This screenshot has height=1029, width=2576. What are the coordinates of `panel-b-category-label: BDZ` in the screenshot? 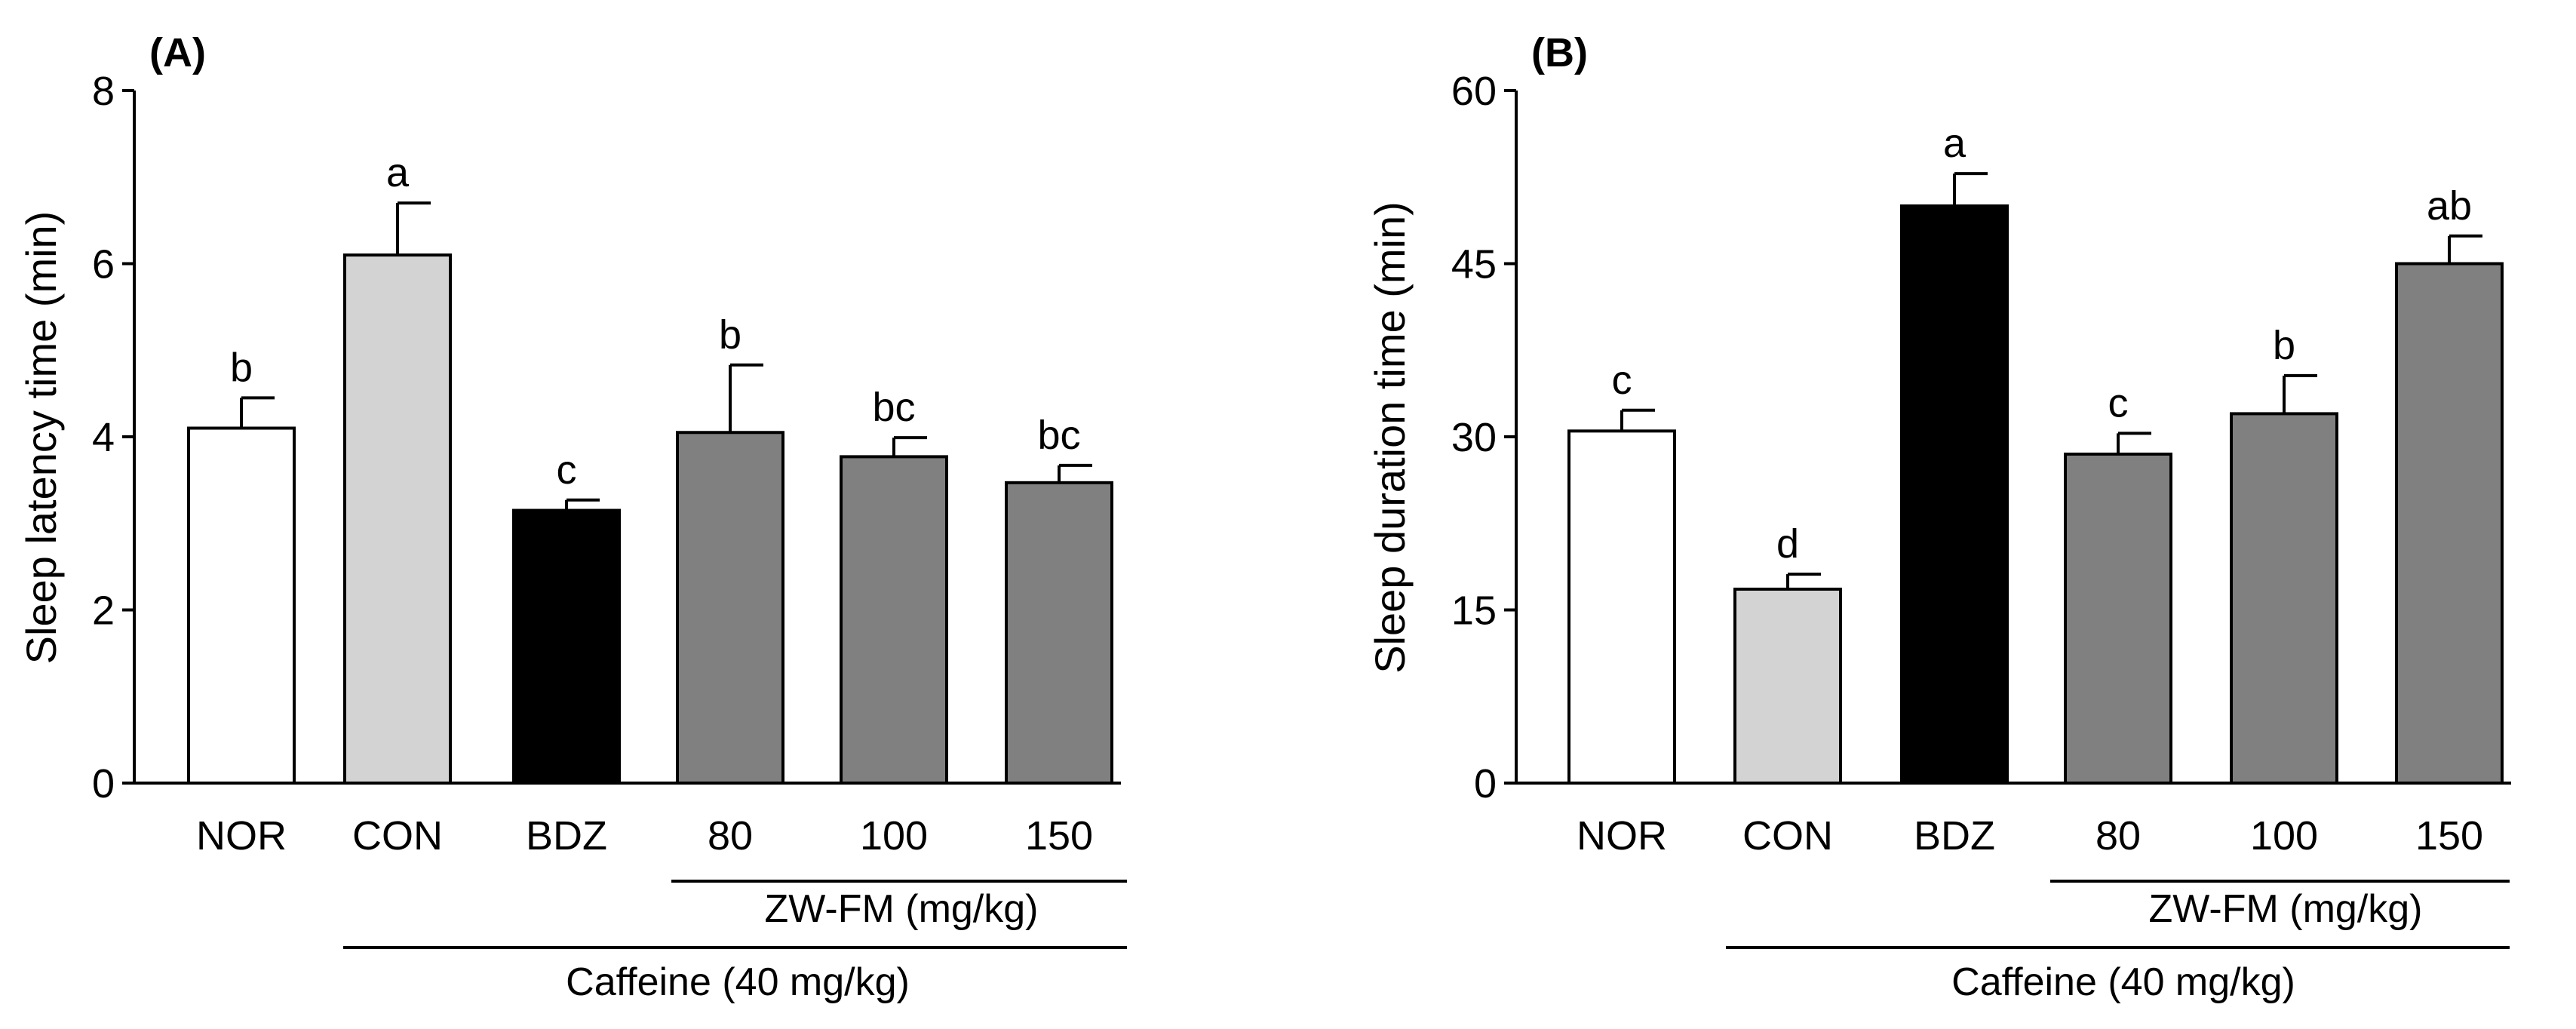 It's located at (1954, 836).